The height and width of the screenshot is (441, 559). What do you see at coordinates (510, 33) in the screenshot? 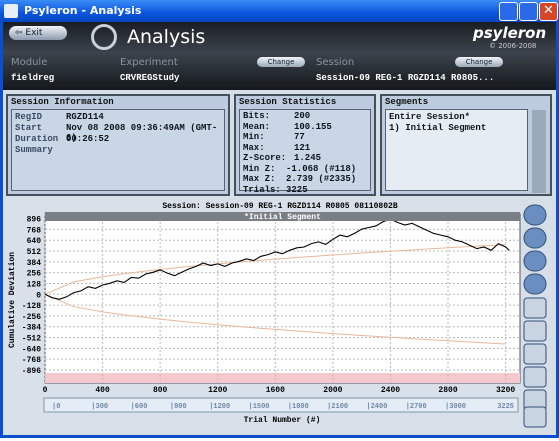
I see `brand: psyleron` at bounding box center [510, 33].